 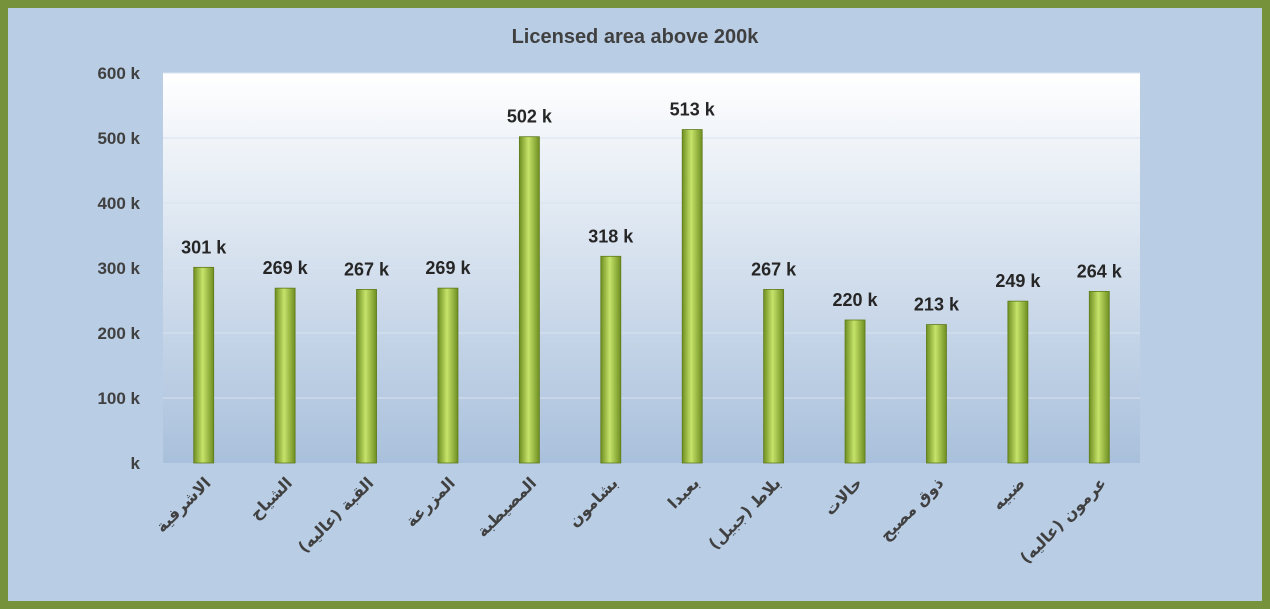 What do you see at coordinates (843, 496) in the screenshot?
I see `x-category-label: حالات` at bounding box center [843, 496].